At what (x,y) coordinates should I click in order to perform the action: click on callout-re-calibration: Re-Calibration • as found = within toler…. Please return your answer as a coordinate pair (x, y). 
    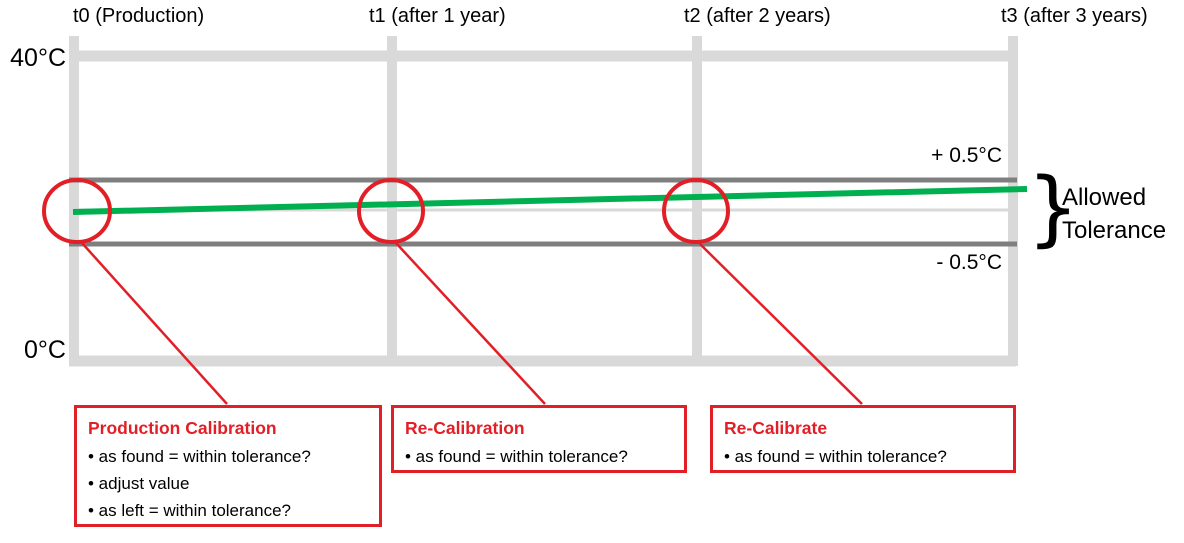
    Looking at the image, I should click on (539, 439).